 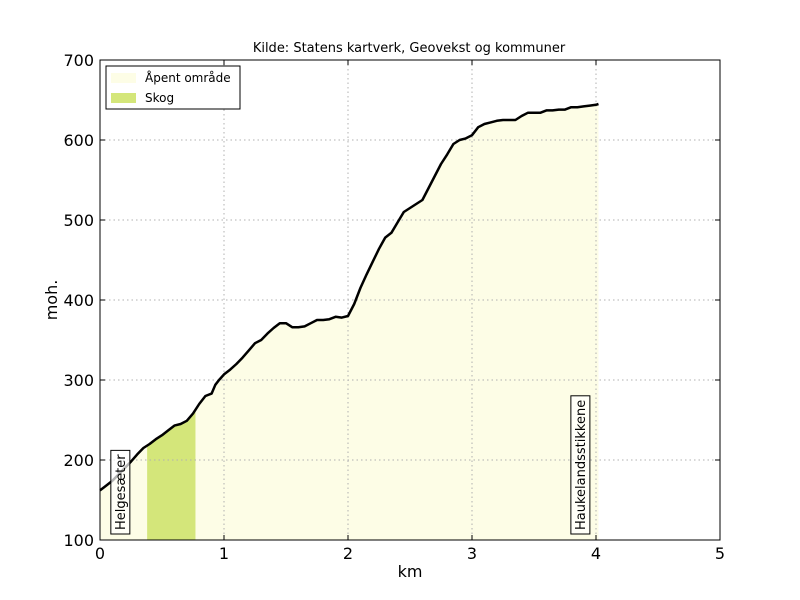 I want to click on x-tick-label-1: 1, so click(x=224, y=553).